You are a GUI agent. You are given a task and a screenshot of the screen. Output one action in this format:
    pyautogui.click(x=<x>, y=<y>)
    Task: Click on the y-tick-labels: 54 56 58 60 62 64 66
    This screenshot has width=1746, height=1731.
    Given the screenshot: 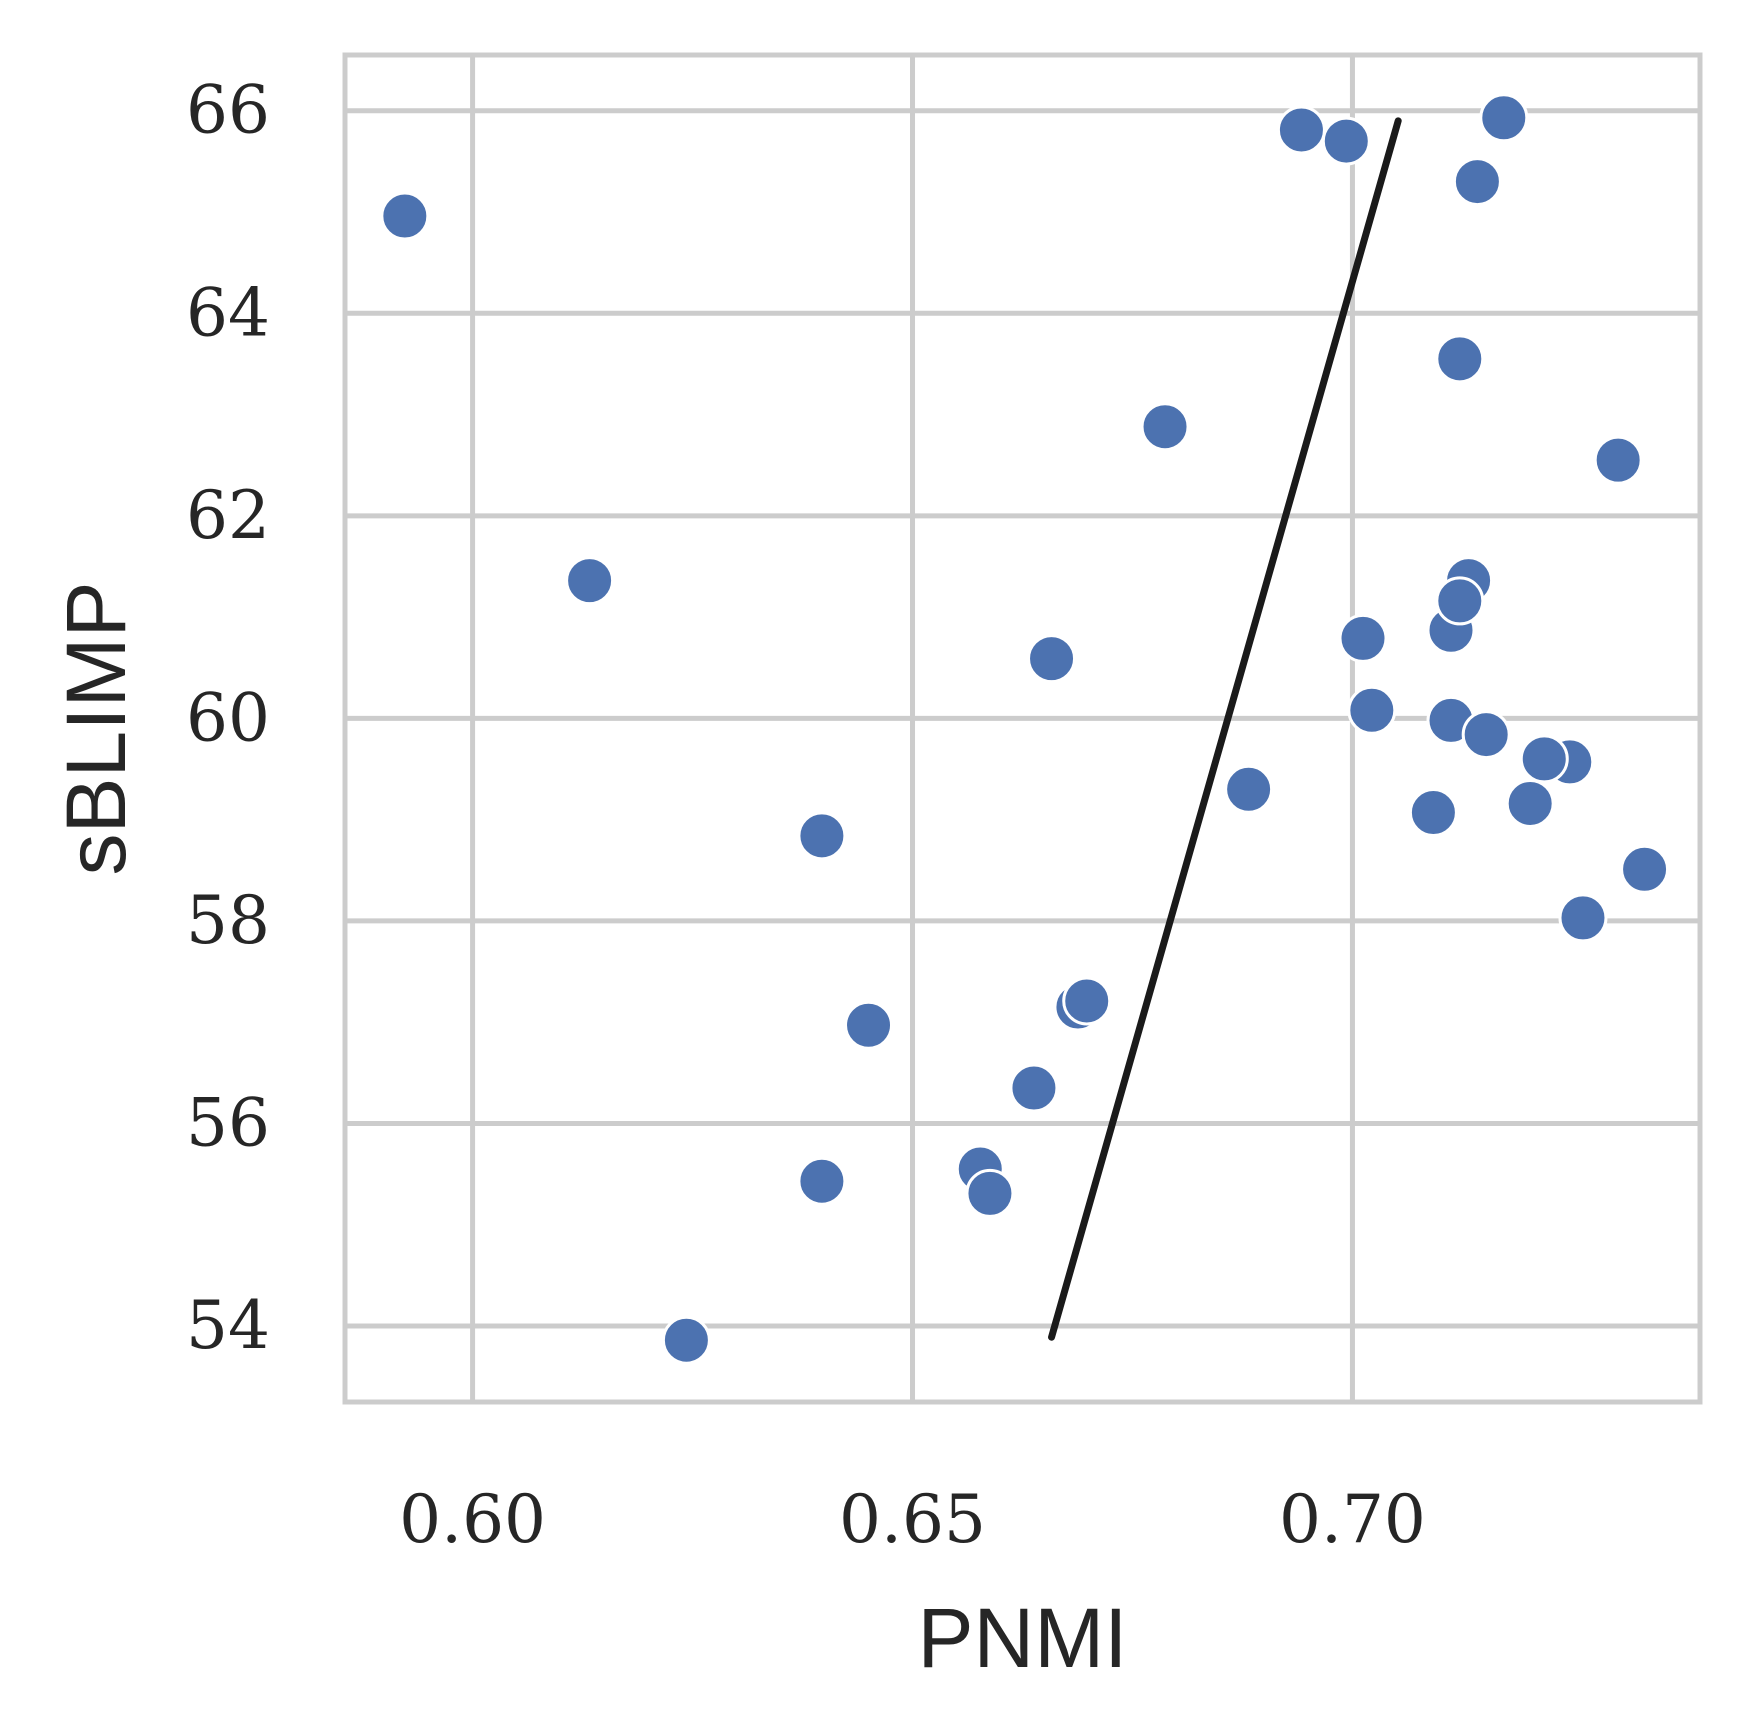 What is the action you would take?
    pyautogui.click(x=228, y=718)
    